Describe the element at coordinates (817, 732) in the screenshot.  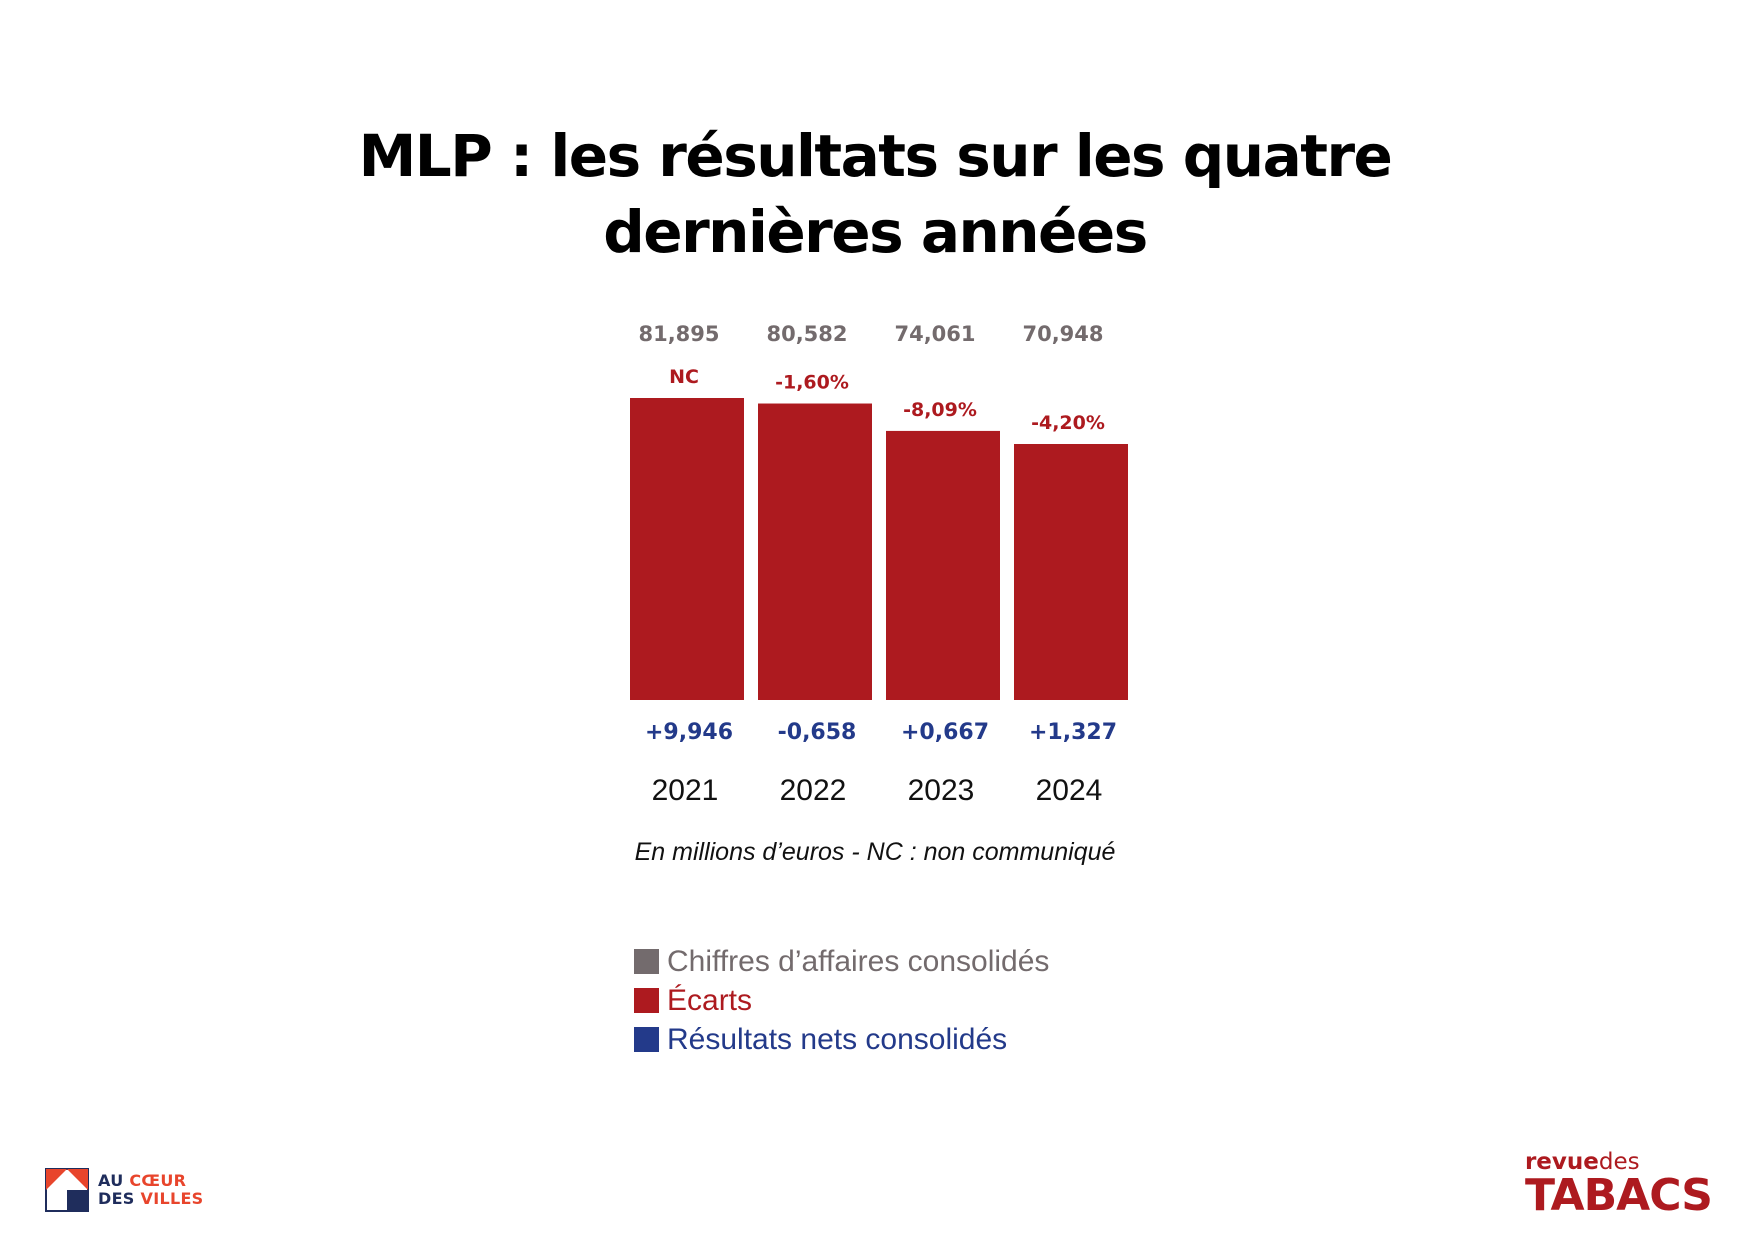
I see `net-label-2022: -0,658` at that location.